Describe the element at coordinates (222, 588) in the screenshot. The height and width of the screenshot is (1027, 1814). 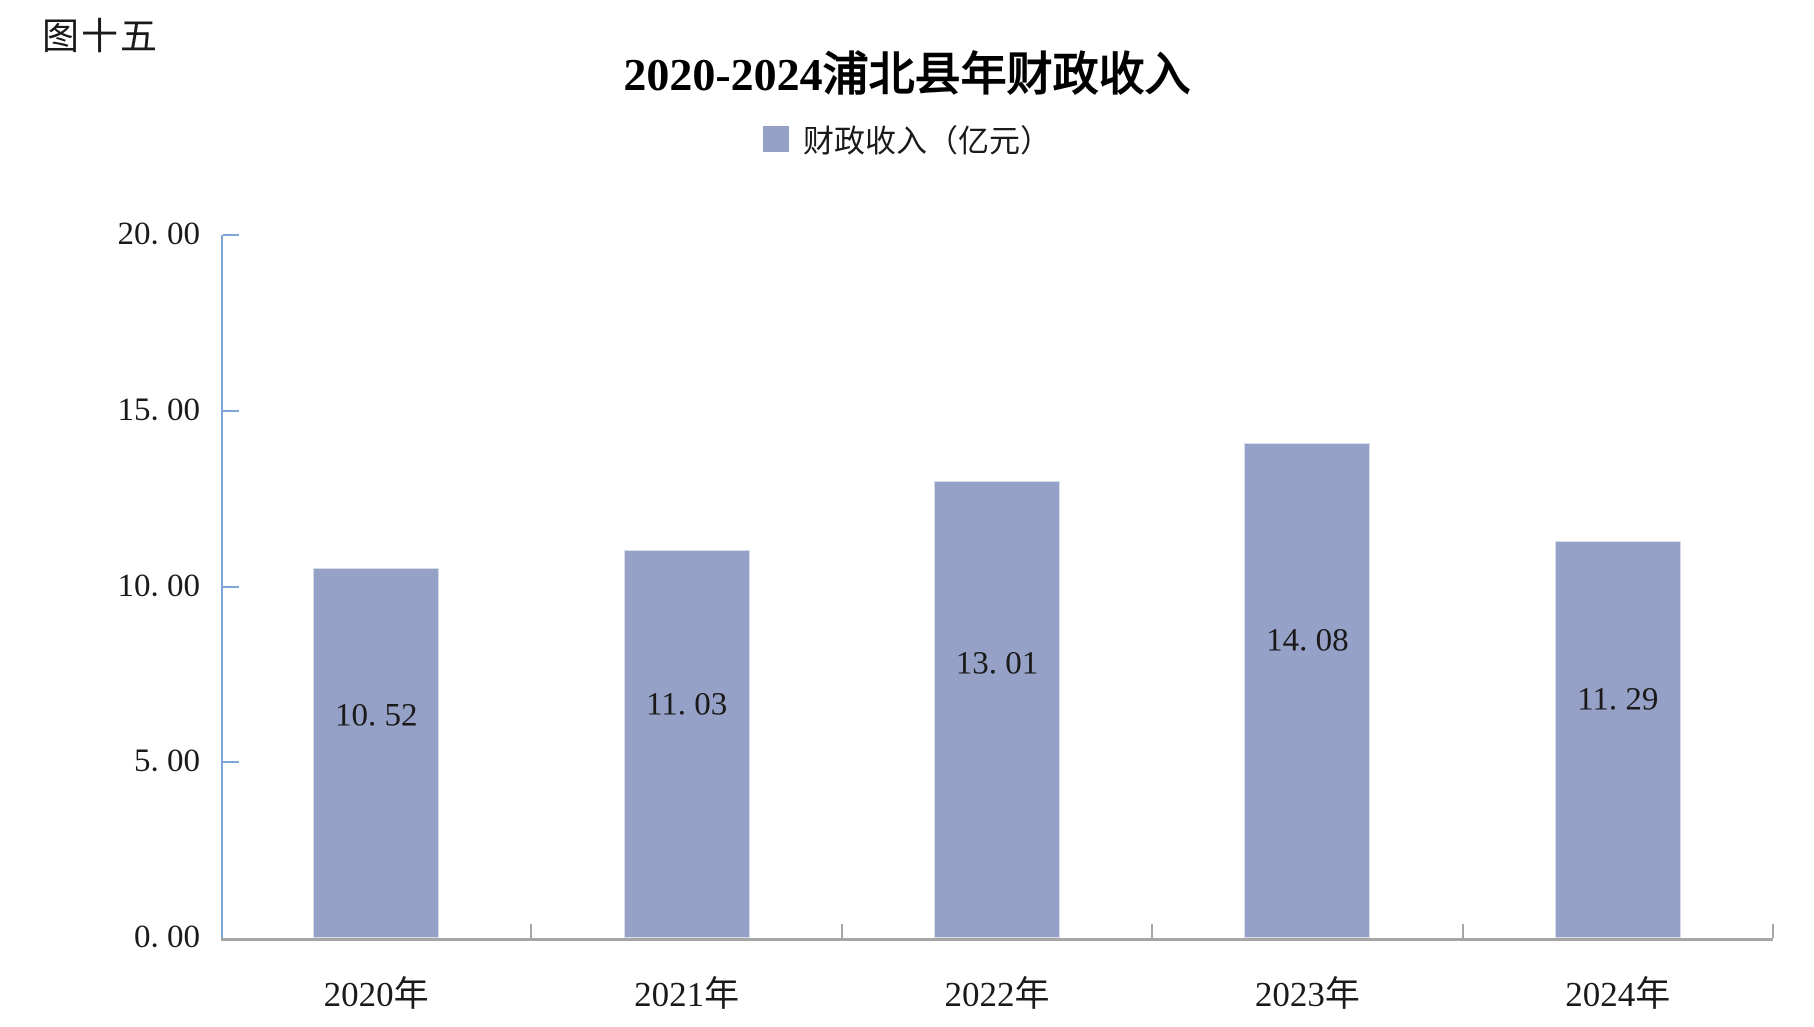
I see `y-axis-line` at that location.